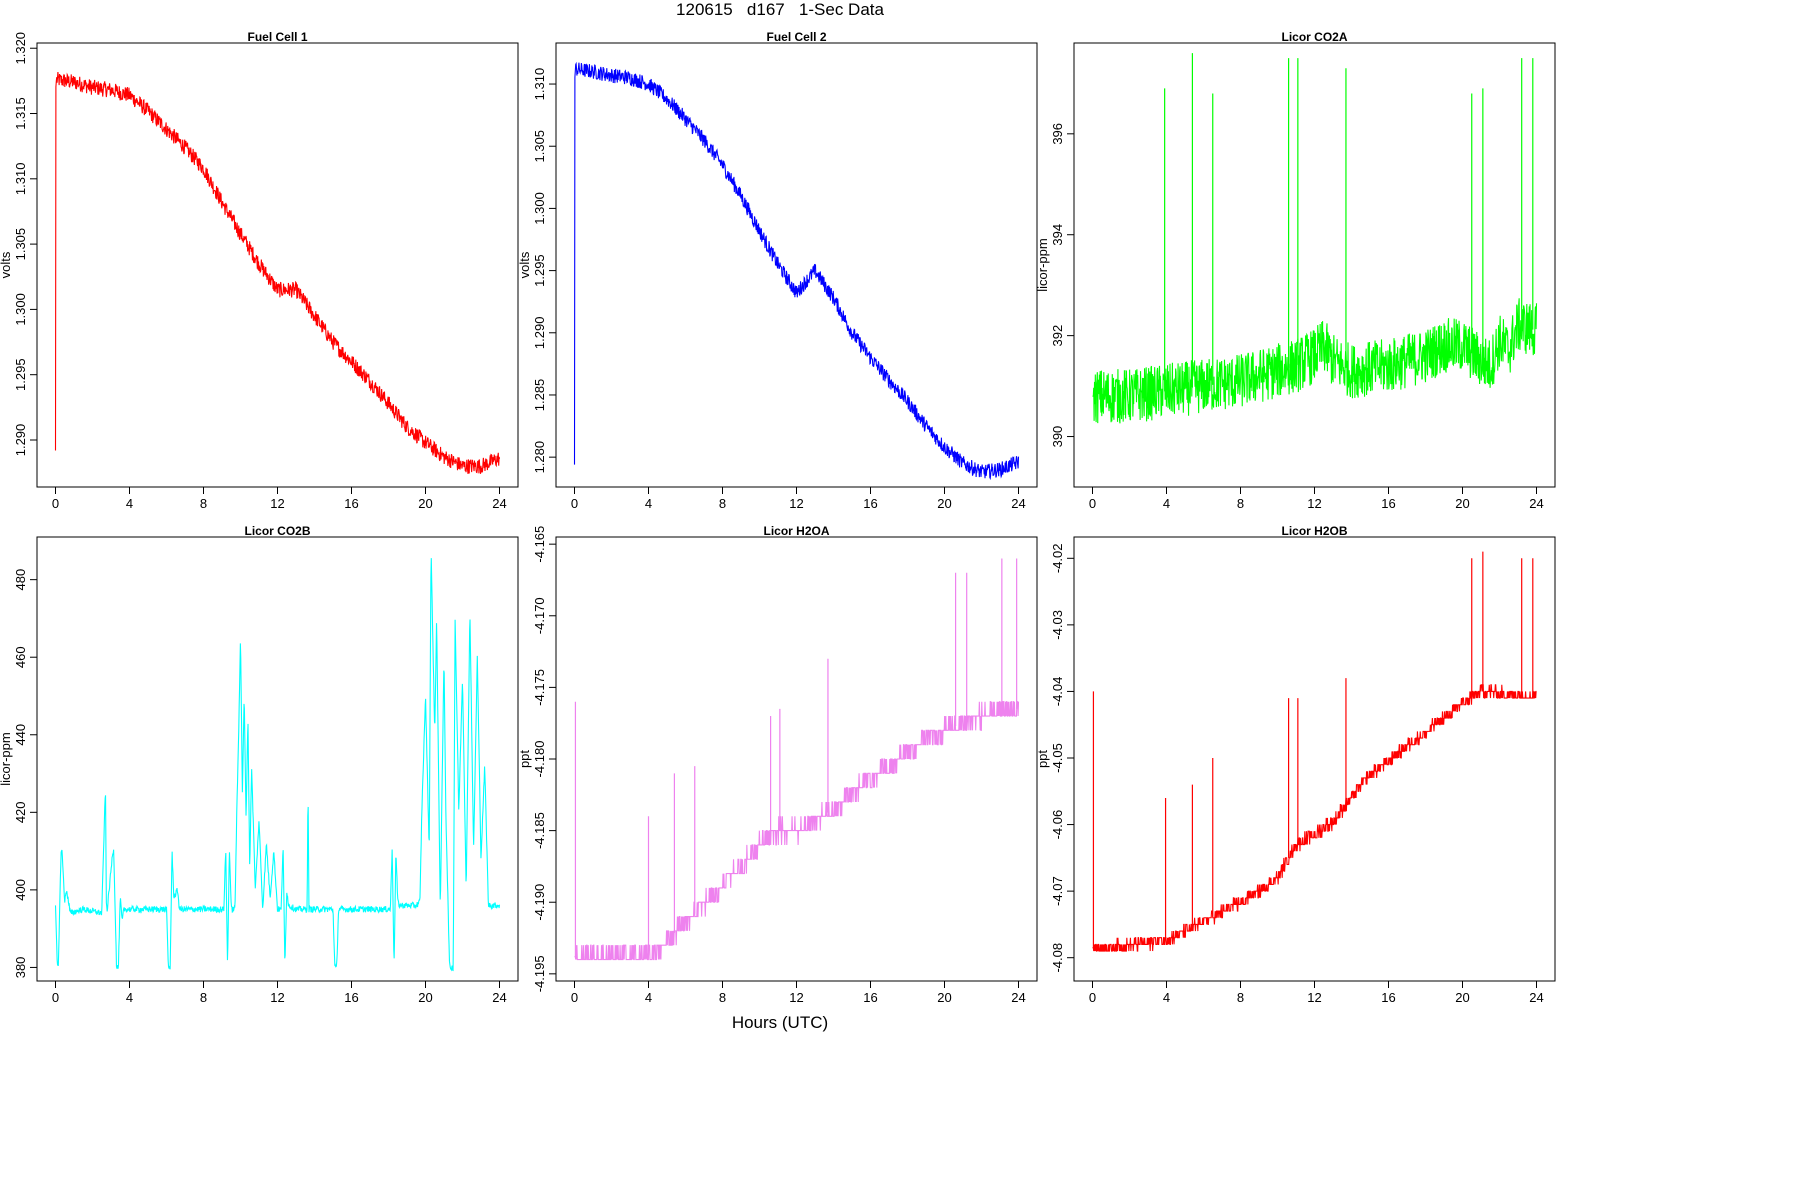 The width and height of the screenshot is (1800, 1200). I want to click on y-tick-label: 460, so click(20, 657).